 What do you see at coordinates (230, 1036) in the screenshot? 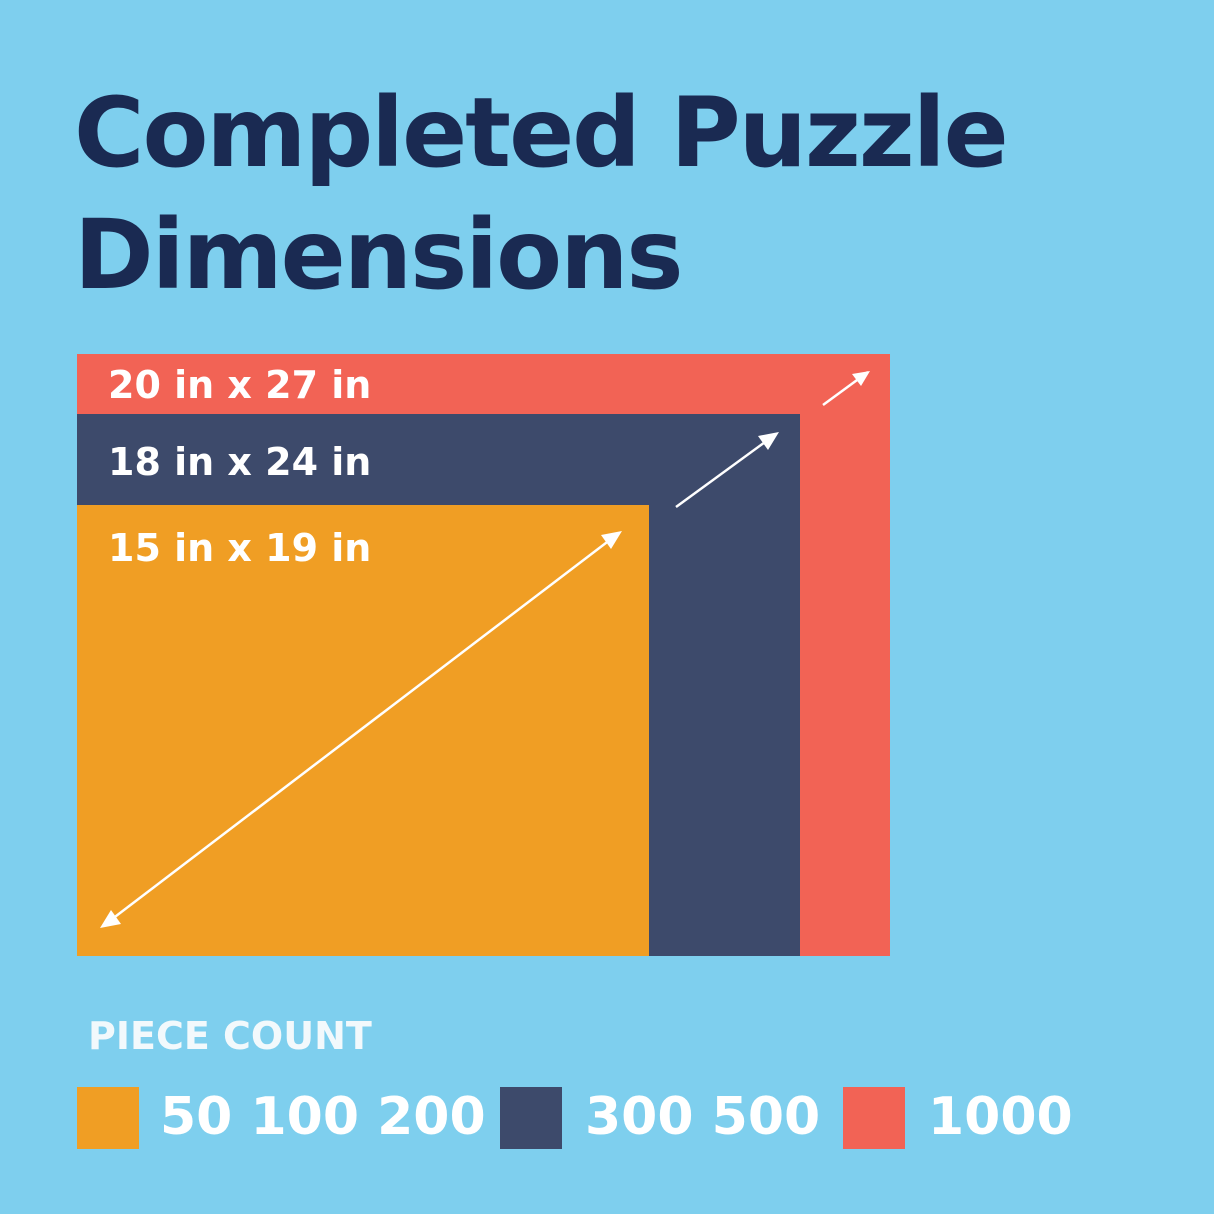
I see `legend-title: PIECE COUNT` at bounding box center [230, 1036].